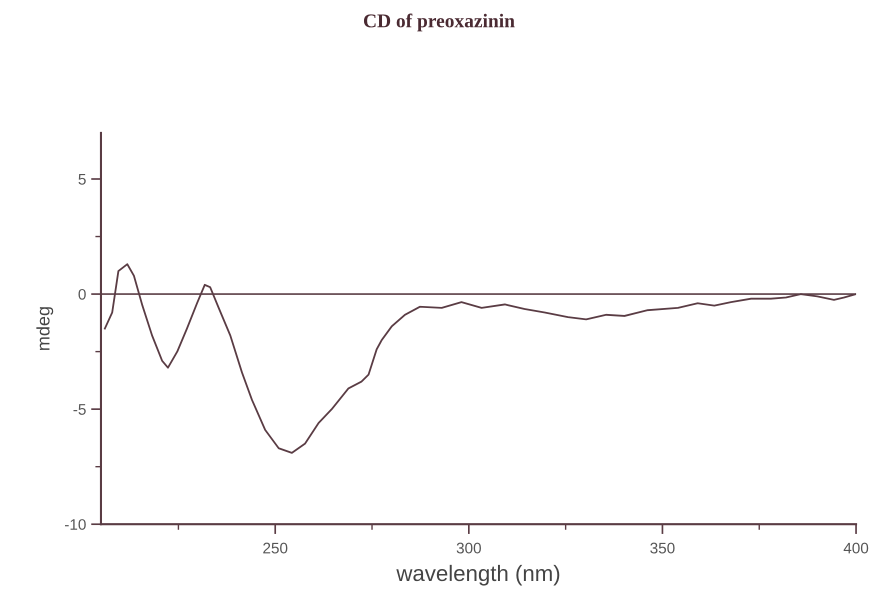 This screenshot has height=591, width=878. Describe the element at coordinates (45, 328) in the screenshot. I see `y-axis-title: mdeg` at that location.